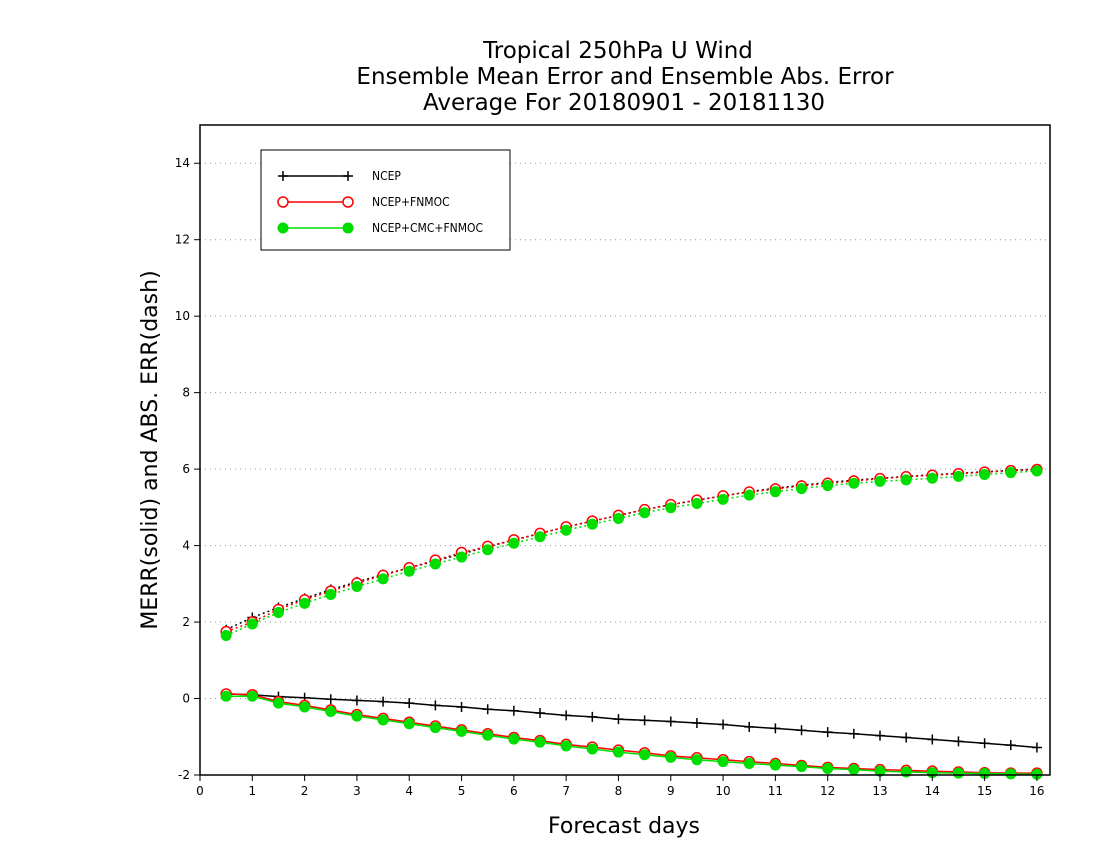 Image resolution: width=1100 pixels, height=850 pixels. Describe the element at coordinates (305, 791) in the screenshot. I see `x-tick-label: 2` at that location.